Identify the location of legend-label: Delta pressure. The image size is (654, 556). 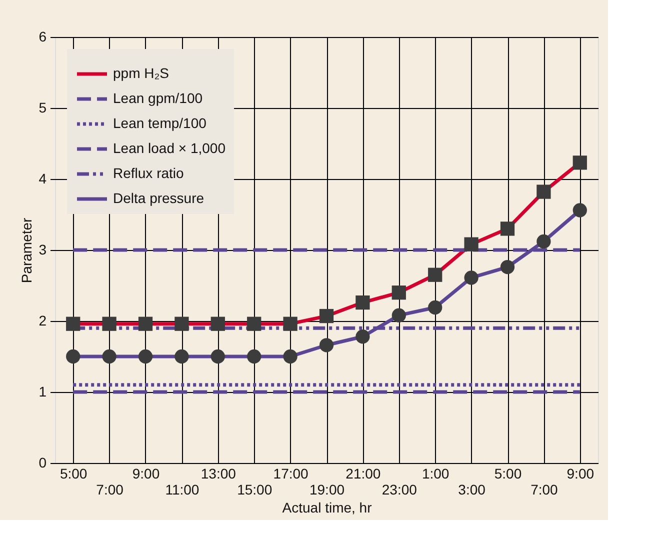
(158, 198).